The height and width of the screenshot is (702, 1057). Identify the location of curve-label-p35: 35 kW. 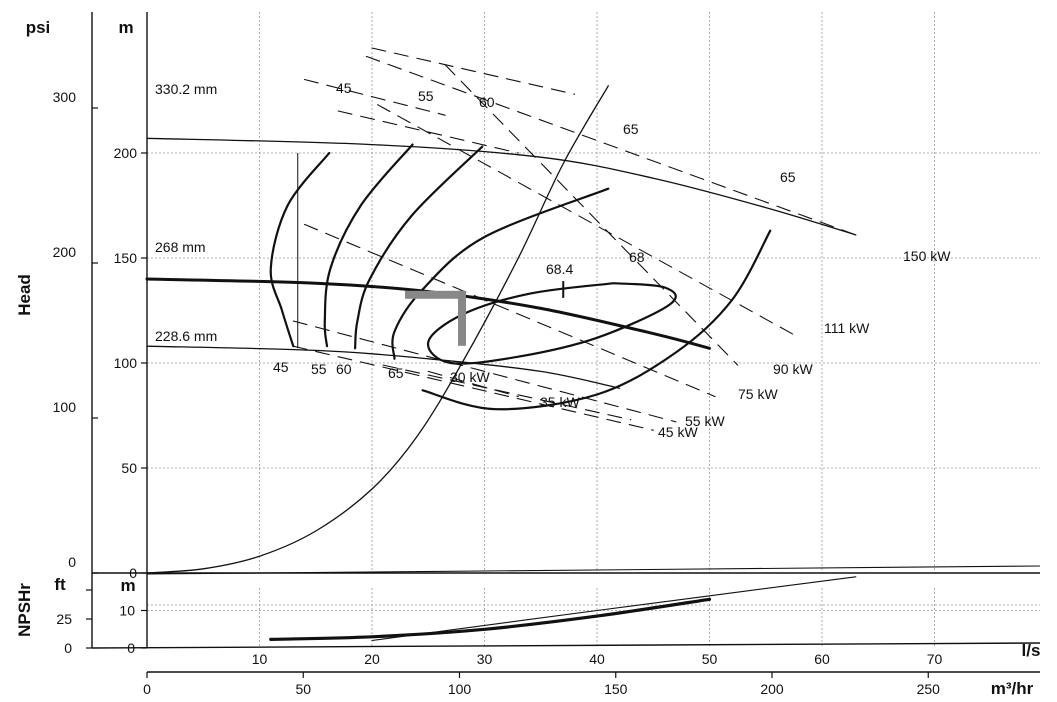
(560, 402).